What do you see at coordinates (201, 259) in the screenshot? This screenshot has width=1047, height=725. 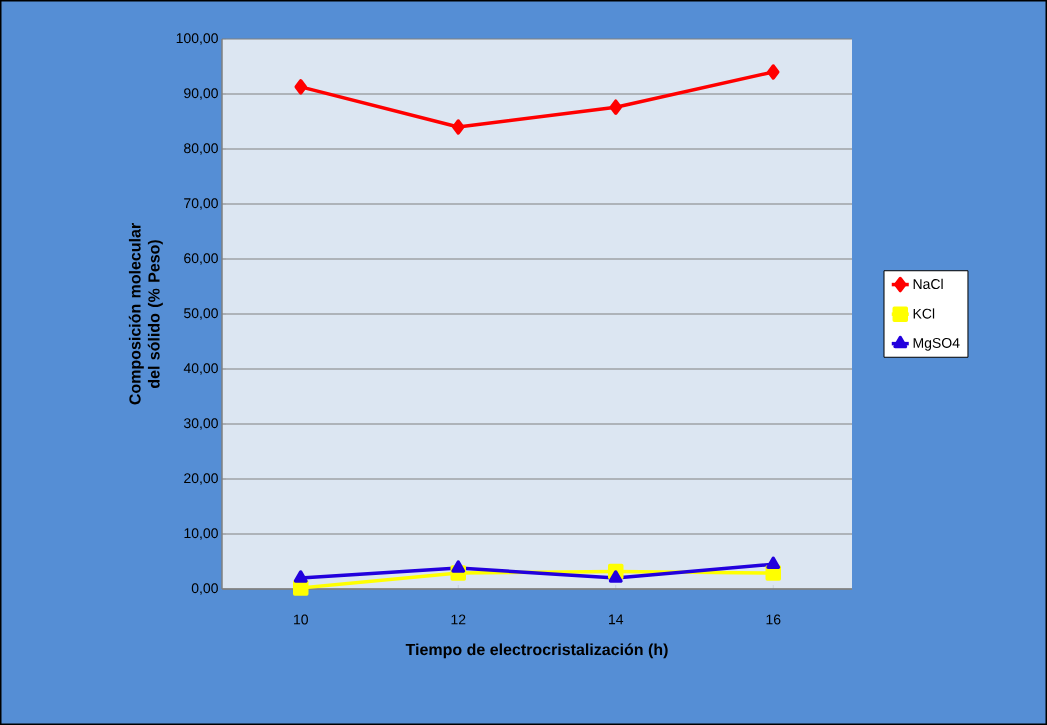 I see `y-tick-label: 60,00` at bounding box center [201, 259].